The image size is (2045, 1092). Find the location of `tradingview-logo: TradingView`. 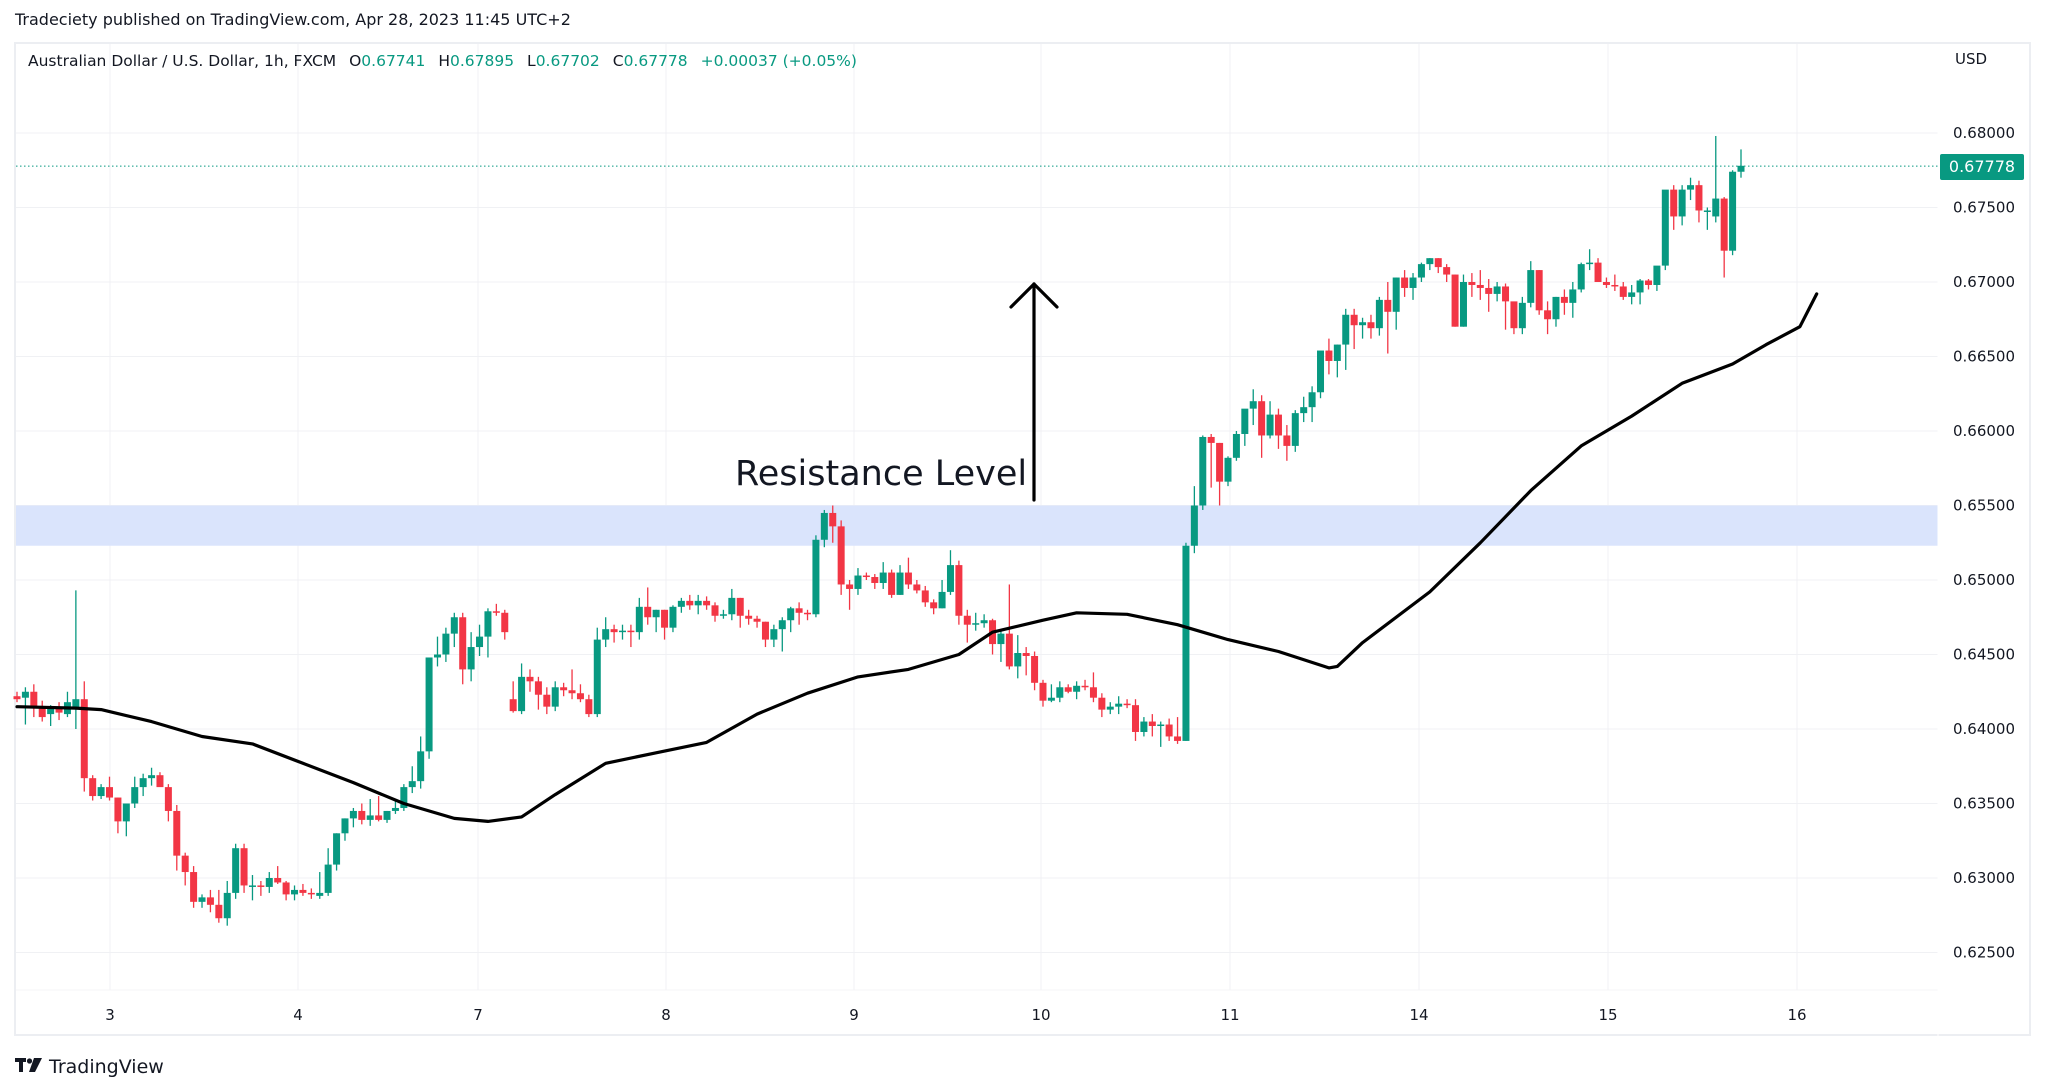

tradingview-logo: TradingView is located at coordinates (89, 1067).